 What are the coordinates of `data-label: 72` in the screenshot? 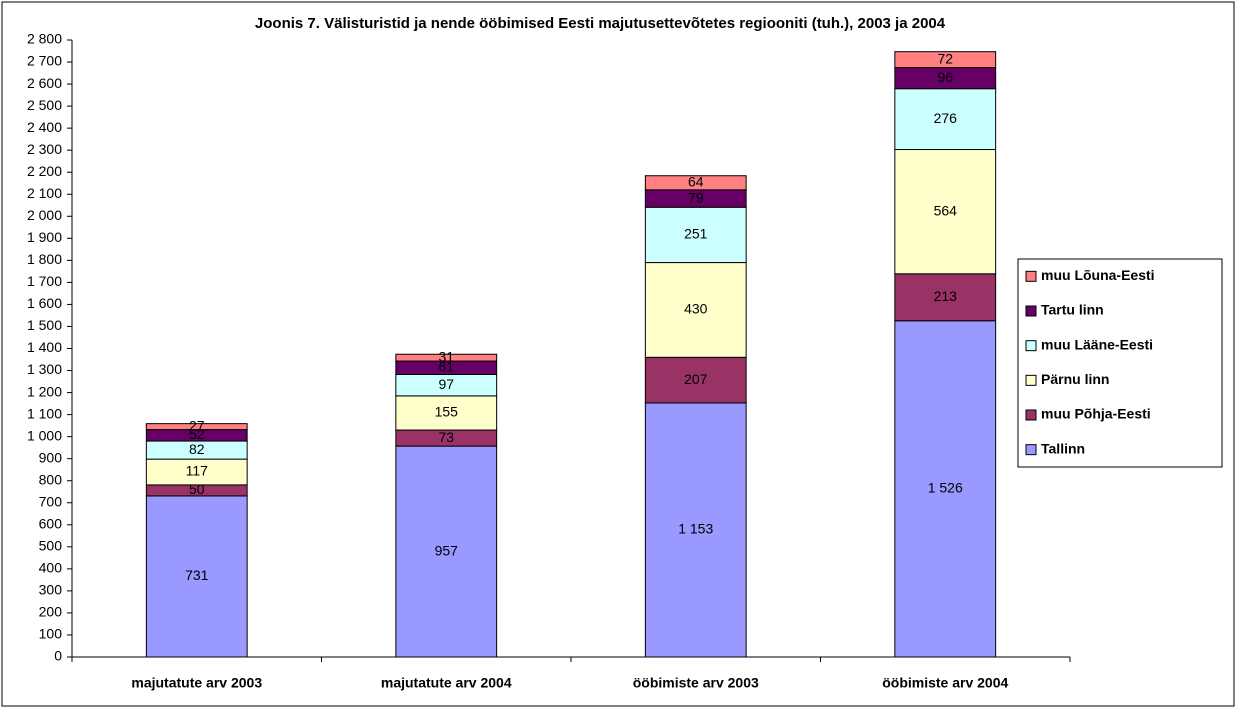 It's located at (945, 58).